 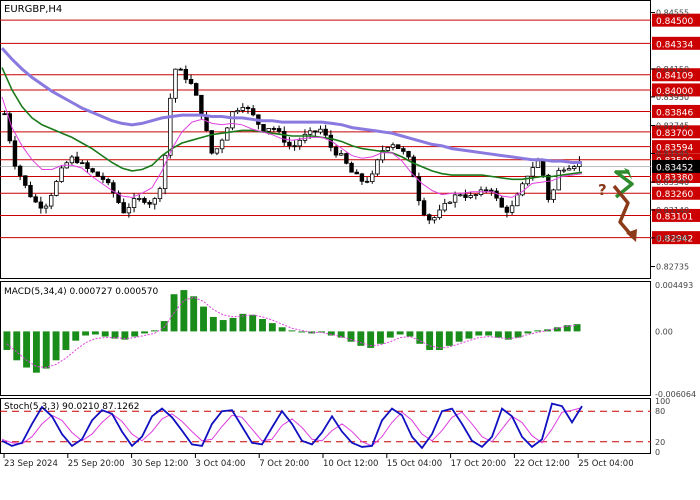 I want to click on time-label-3: 3 Oct 04:00, so click(x=220, y=464).